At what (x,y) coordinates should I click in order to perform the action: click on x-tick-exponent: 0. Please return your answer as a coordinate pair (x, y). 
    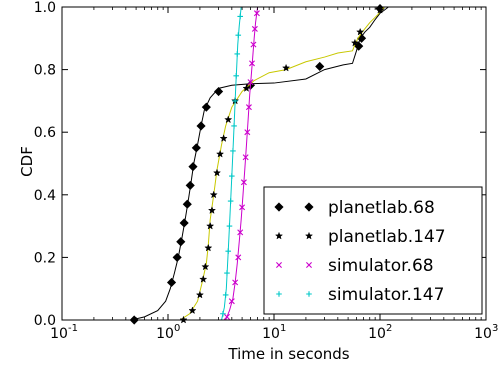
    Looking at the image, I should click on (177, 328).